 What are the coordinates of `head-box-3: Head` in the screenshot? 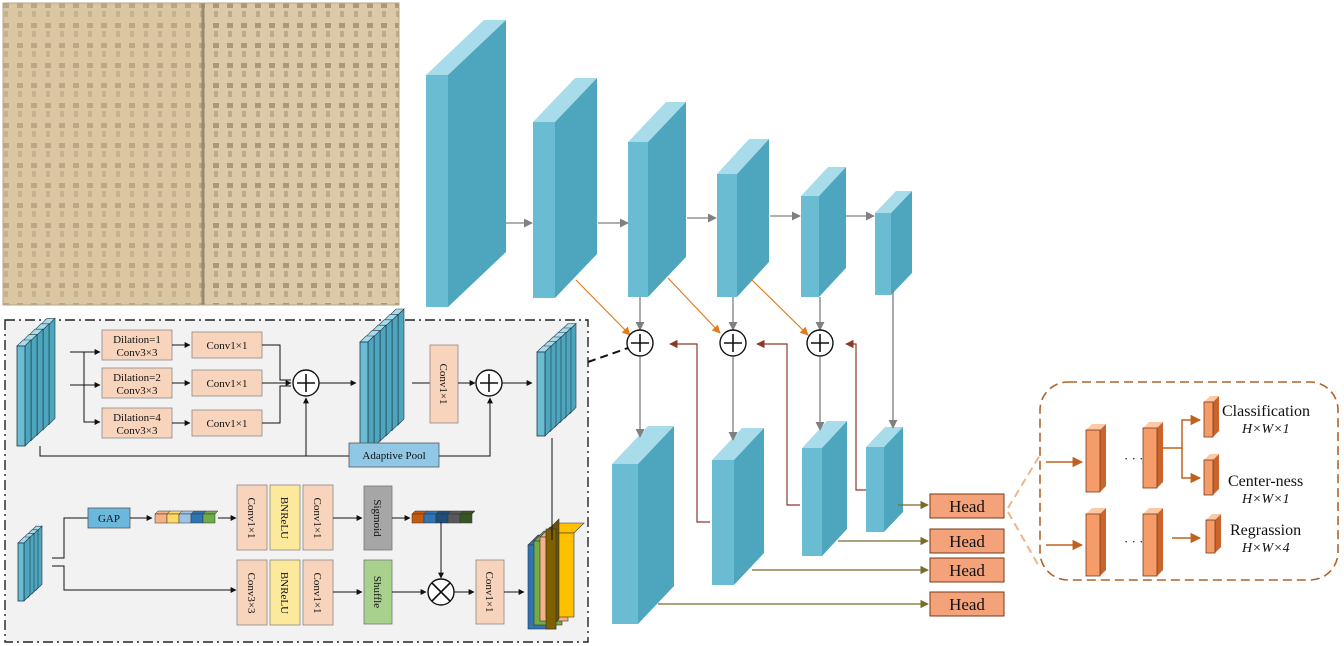 It's located at (967, 570).